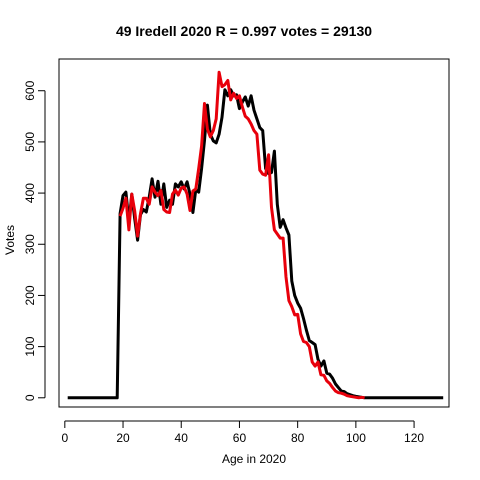 This screenshot has height=480, width=480. Describe the element at coordinates (30, 142) in the screenshot. I see `y-tick-label: 500` at that location.